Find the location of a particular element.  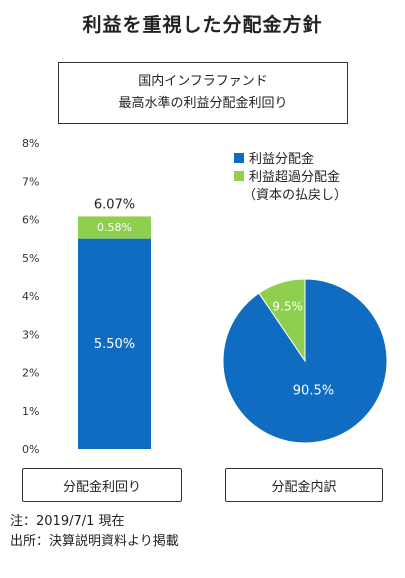

legend-label: 利益分配金 is located at coordinates (281, 159).